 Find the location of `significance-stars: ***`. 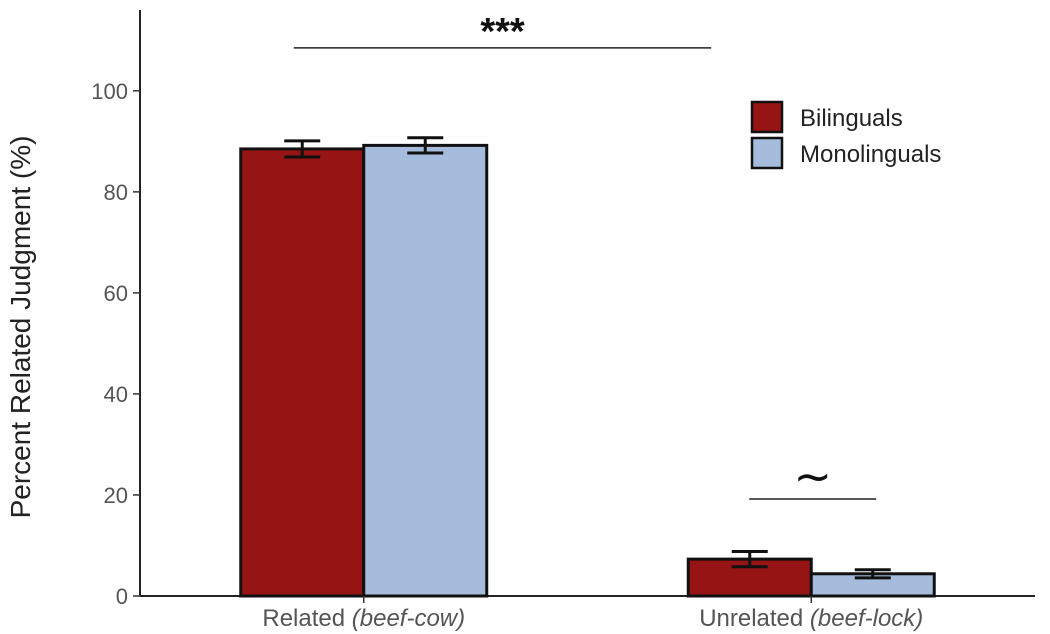

significance-stars: *** is located at coordinates (502, 32).